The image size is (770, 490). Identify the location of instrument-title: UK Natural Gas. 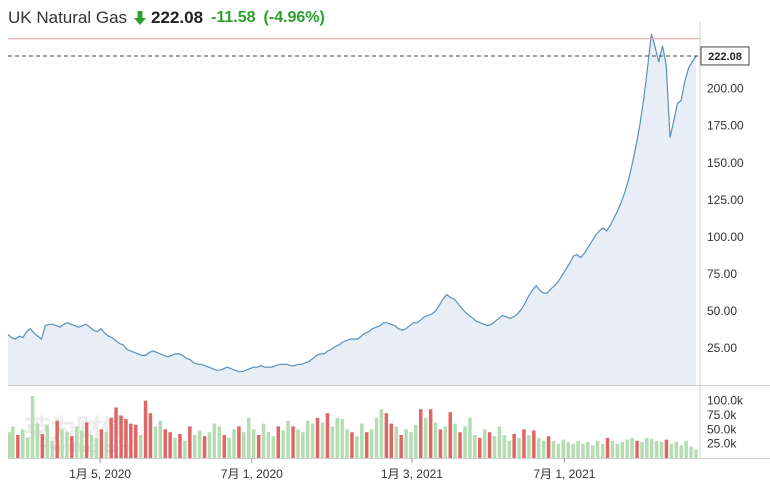
(68, 17).